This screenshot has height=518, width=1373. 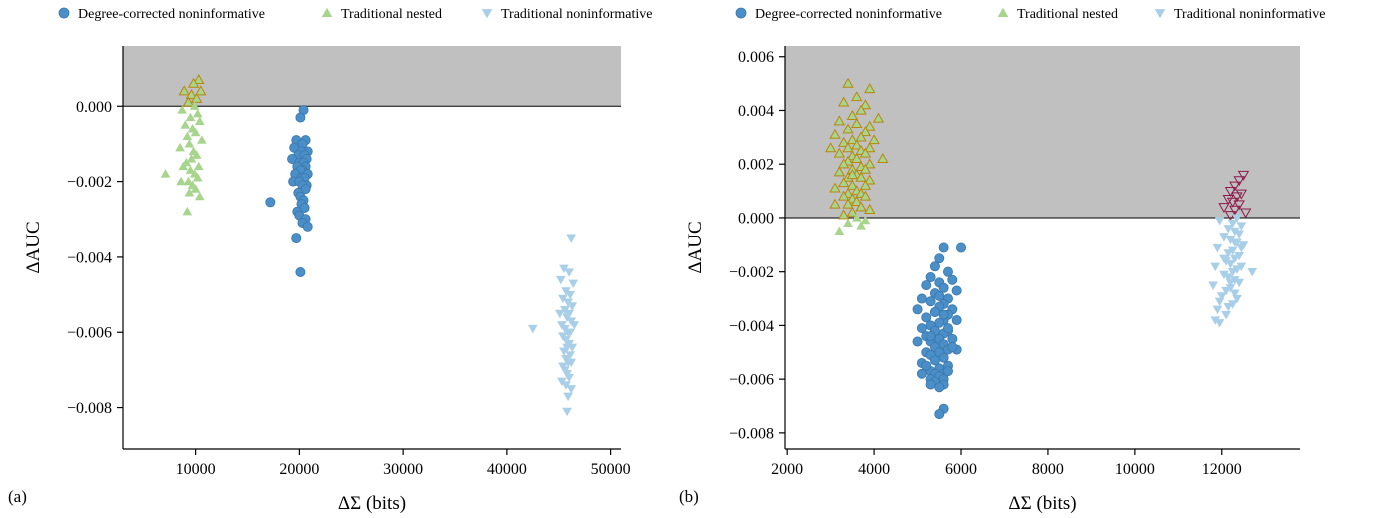 What do you see at coordinates (939, 331) in the screenshot?
I see `series-circle` at bounding box center [939, 331].